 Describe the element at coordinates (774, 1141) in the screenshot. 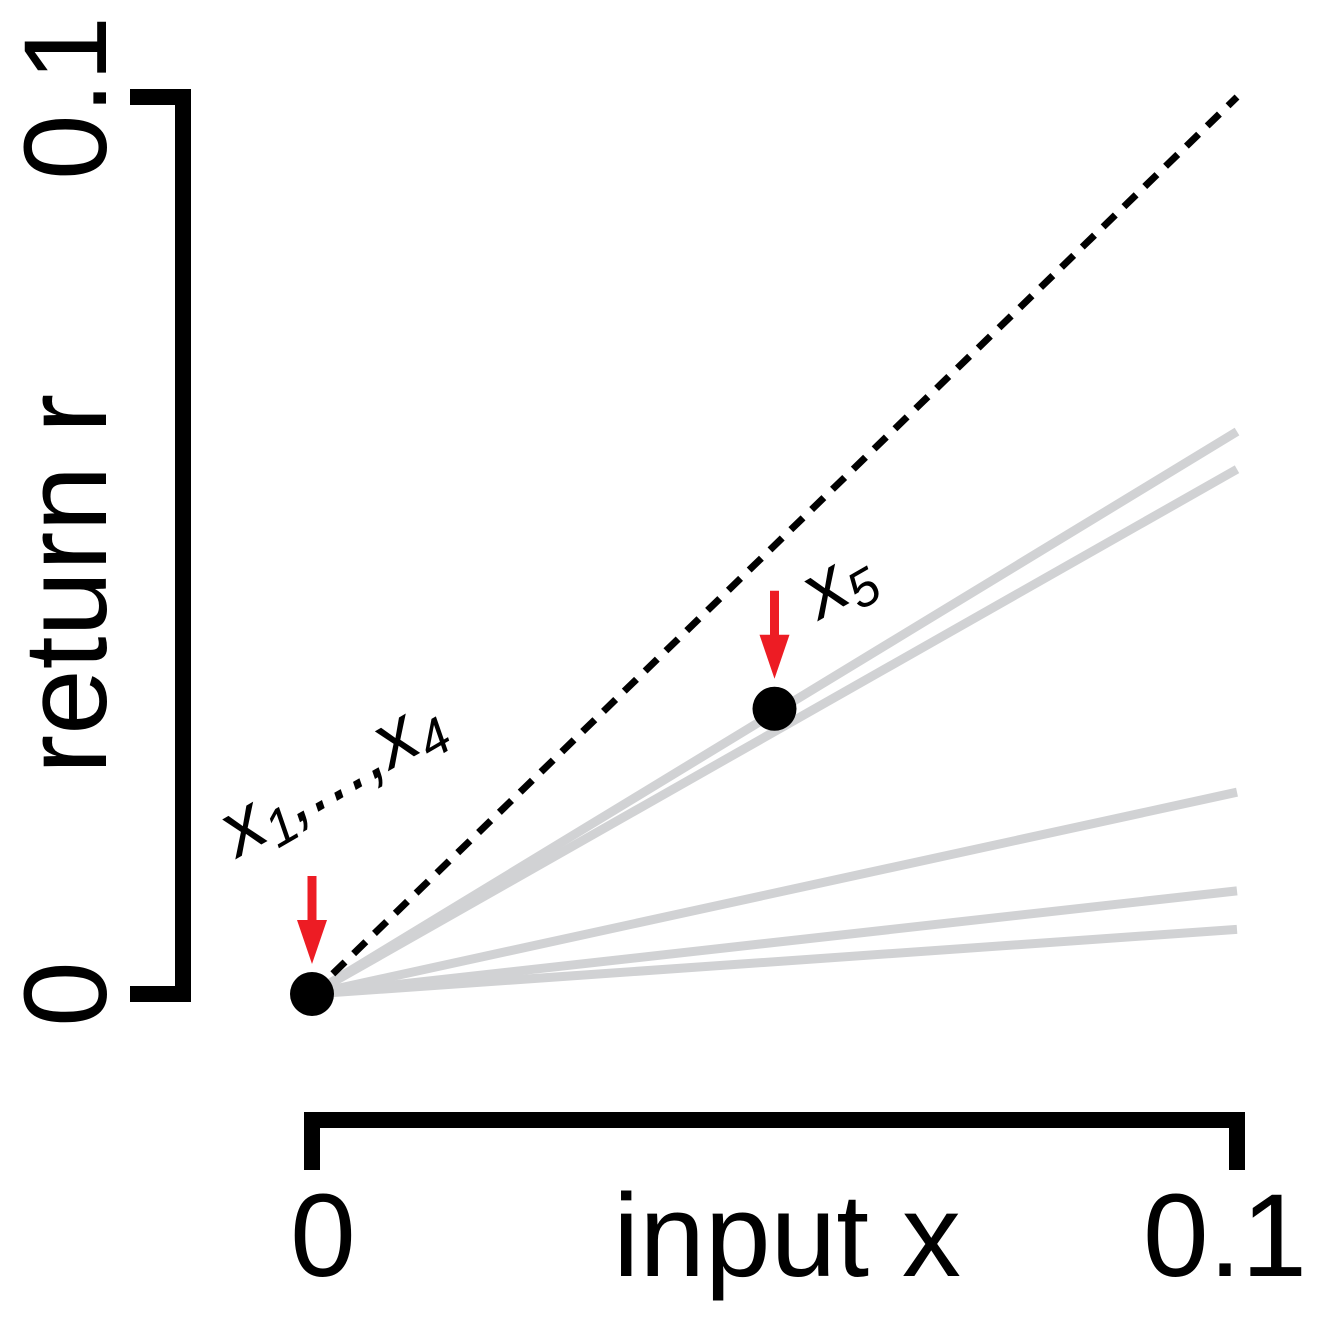

I see `x-axis-line` at that location.